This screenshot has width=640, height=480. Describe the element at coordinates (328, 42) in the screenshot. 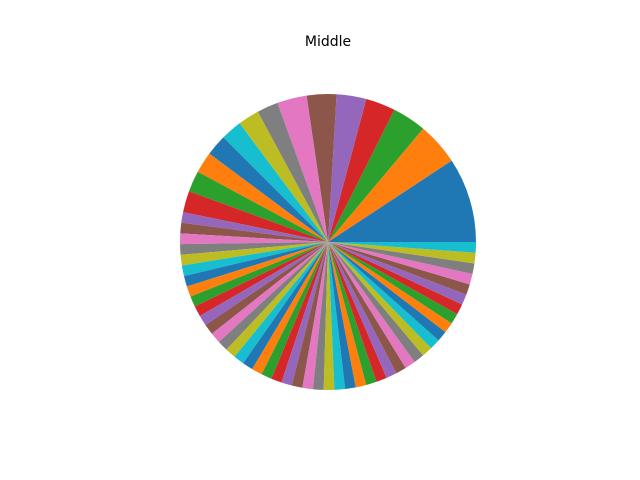

I see `chart-title: Middle` at that location.